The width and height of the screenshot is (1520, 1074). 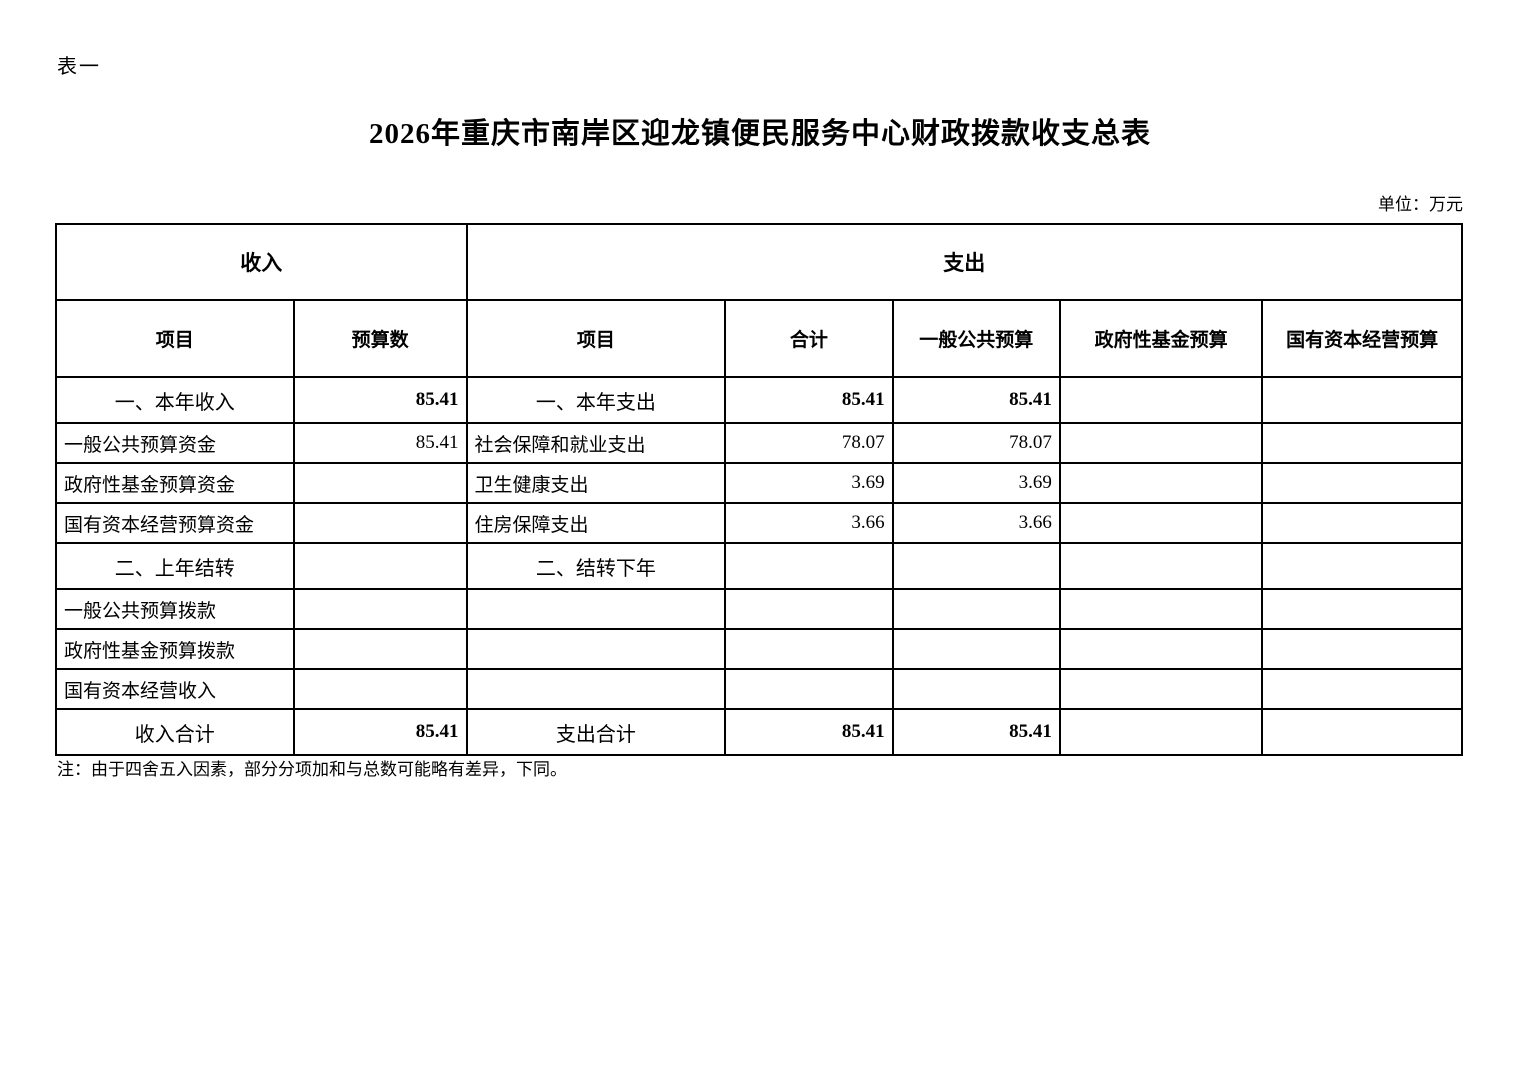 I want to click on rounding-footnote: 注：由于四舍五入因素，部分分项加和与总数可能略有差异，下同。, so click(x=312, y=769).